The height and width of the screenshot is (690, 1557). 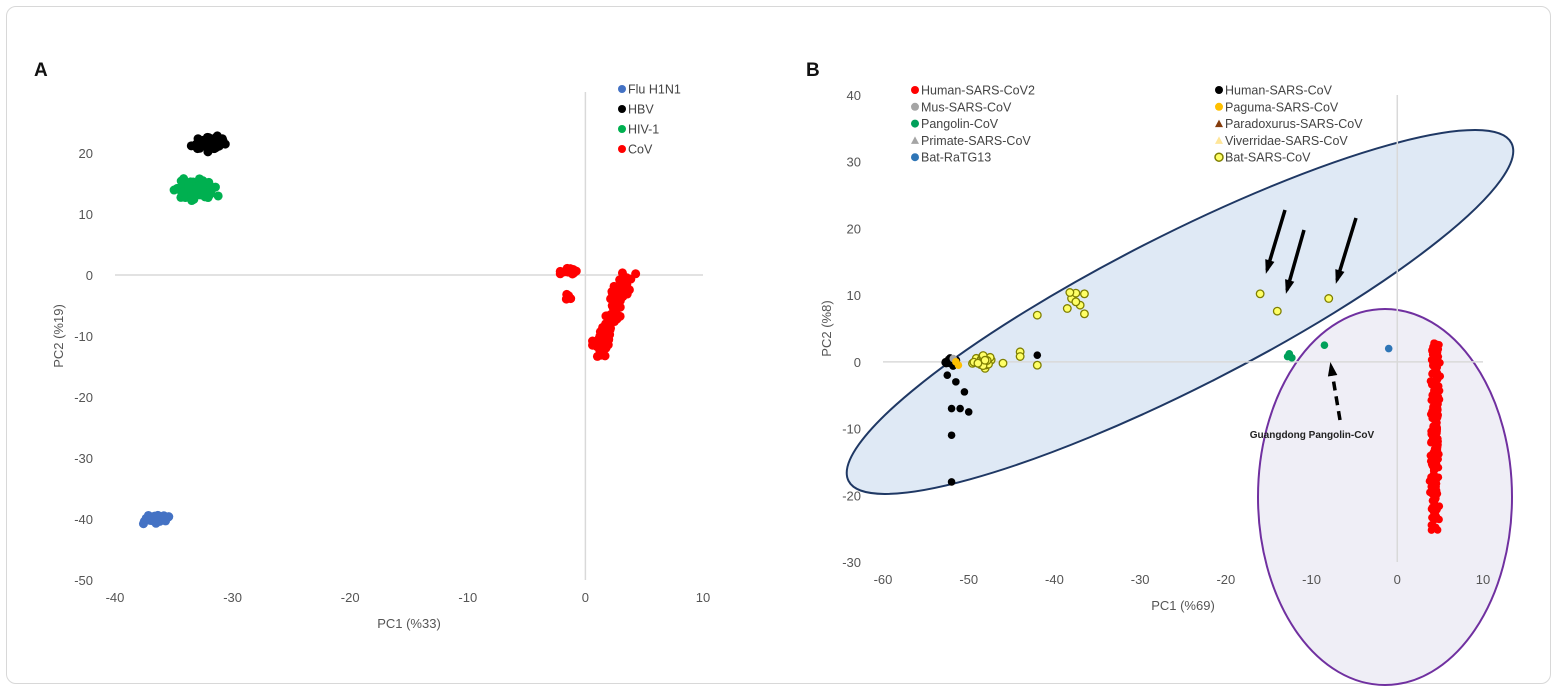 I want to click on y-tick-label: -10, so click(x=83, y=336).